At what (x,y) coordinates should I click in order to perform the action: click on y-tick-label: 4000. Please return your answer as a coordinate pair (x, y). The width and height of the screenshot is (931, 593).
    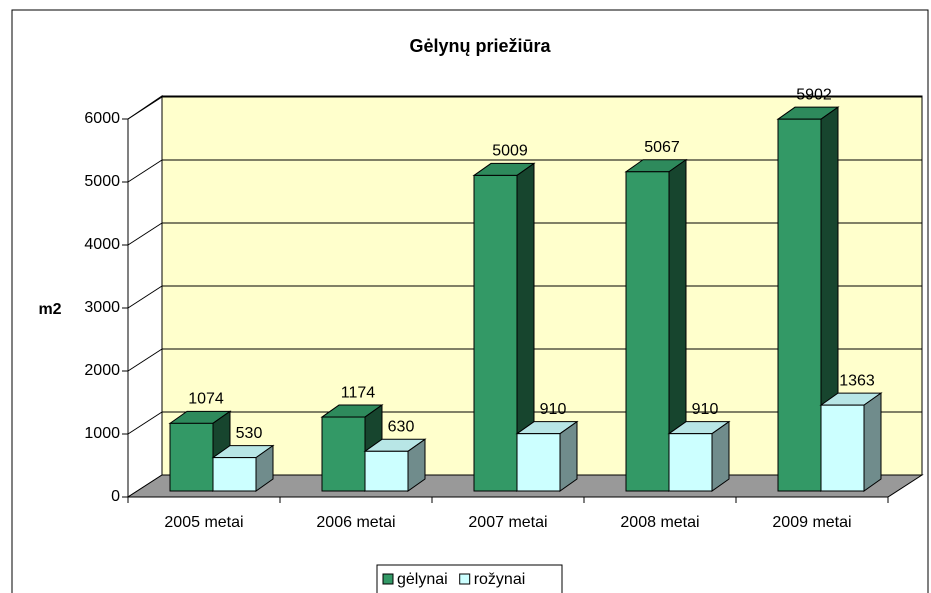
    Looking at the image, I should click on (102, 244).